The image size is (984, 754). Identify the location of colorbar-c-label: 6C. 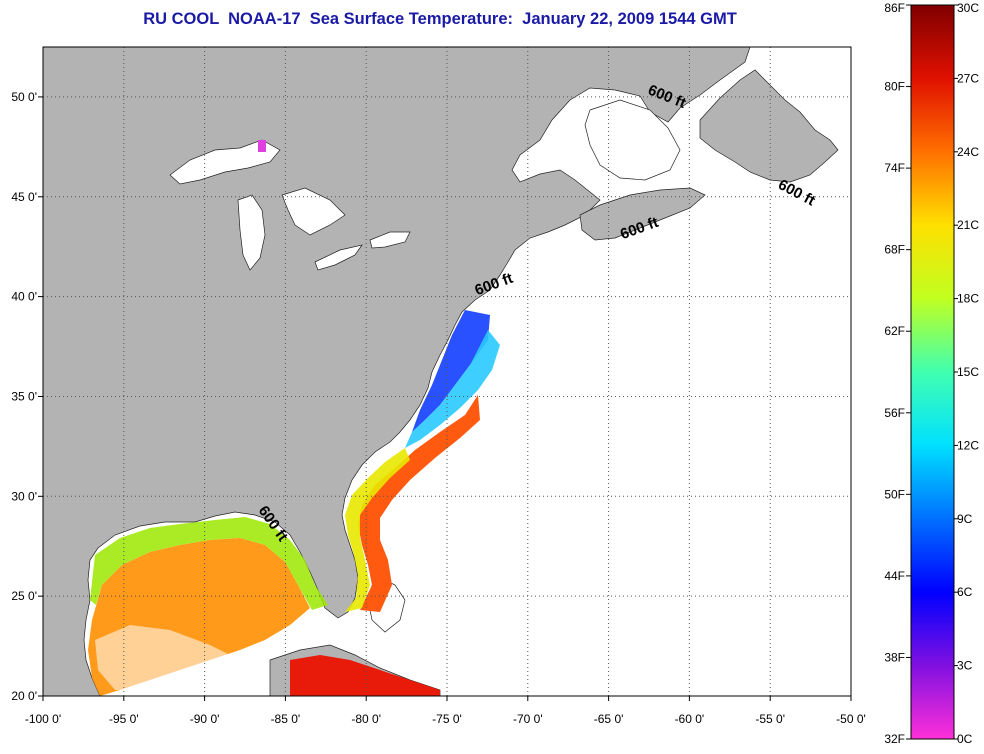
(965, 592).